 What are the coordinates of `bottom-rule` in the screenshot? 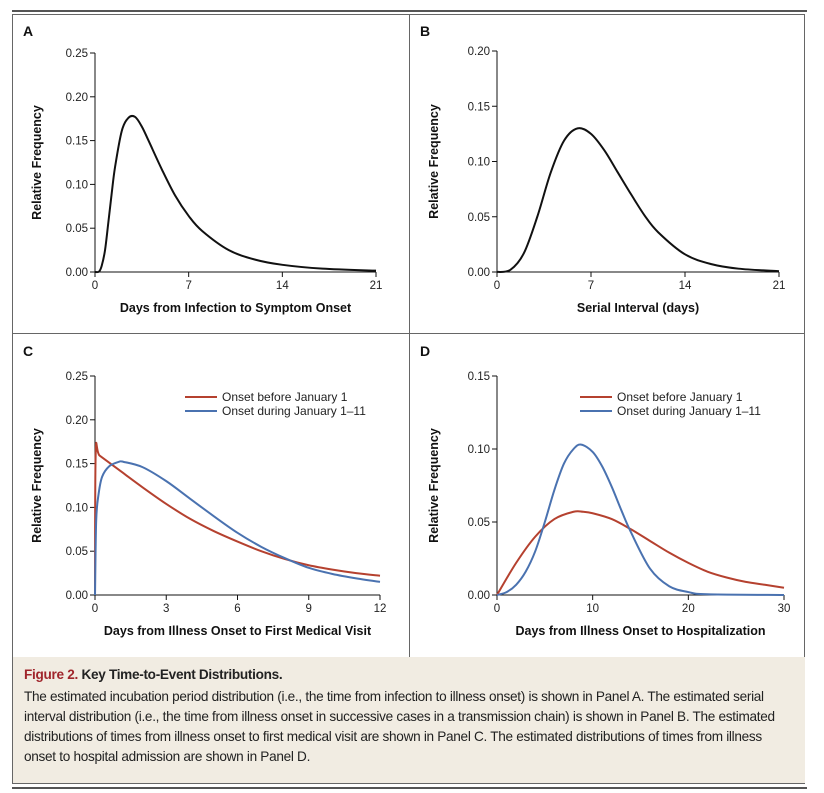 It's located at (409, 788).